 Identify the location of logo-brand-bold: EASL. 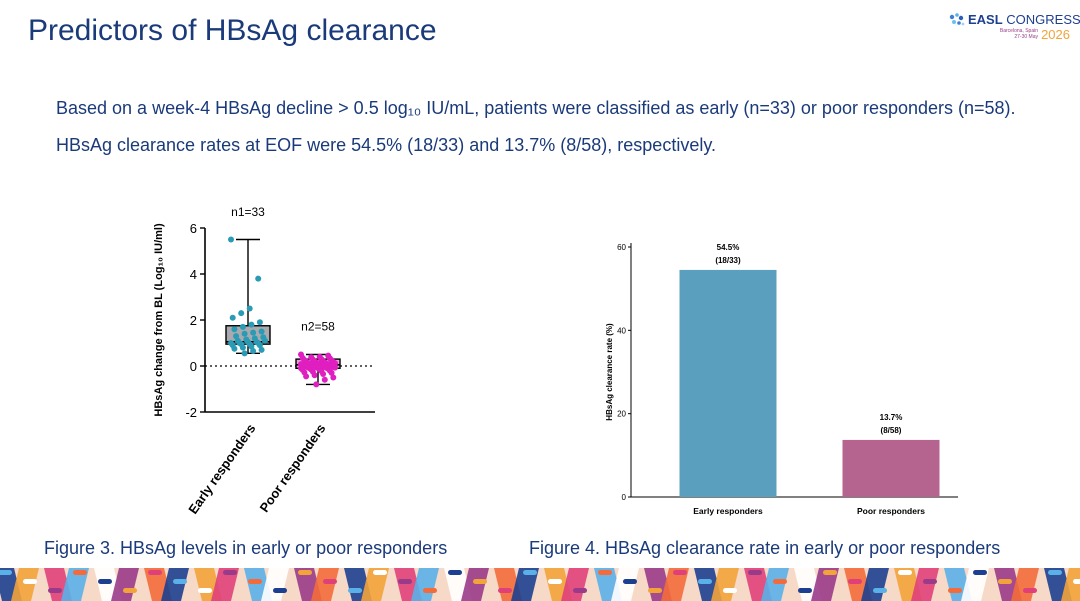
(985, 19).